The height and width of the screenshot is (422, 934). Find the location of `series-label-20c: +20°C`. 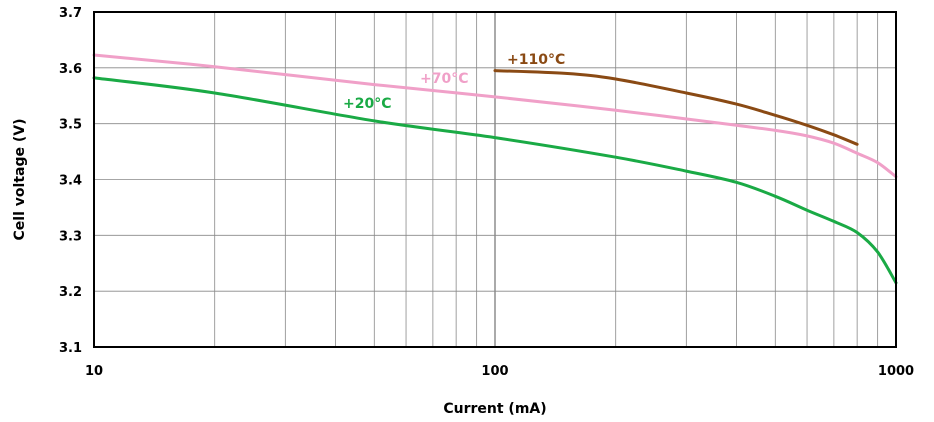

series-label-20c: +20°C is located at coordinates (367, 104).